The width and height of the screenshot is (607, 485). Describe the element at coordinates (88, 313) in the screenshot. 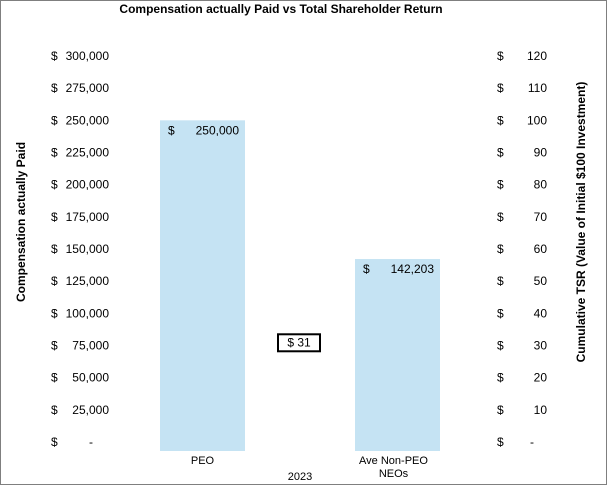

I see `y-tick-label: 100,000` at that location.